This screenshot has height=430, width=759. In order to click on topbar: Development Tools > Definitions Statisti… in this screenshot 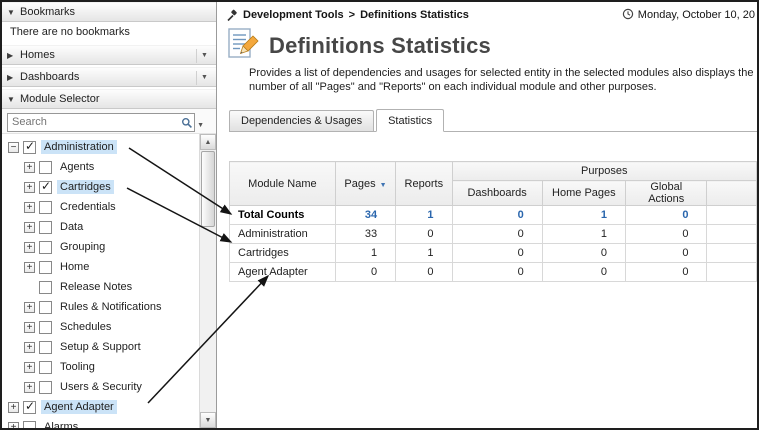, I will do `click(487, 15)`.